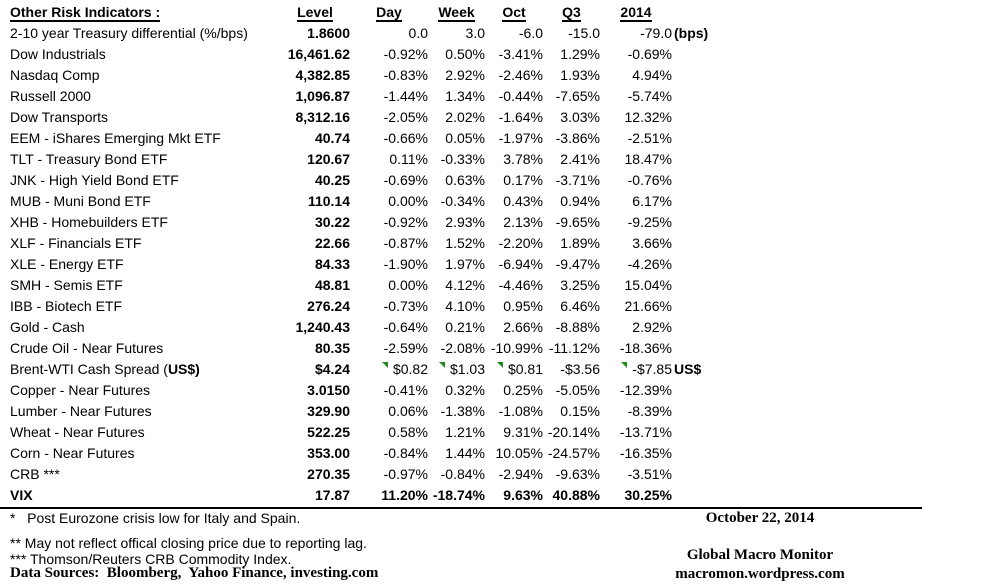 This screenshot has width=981, height=588. Describe the element at coordinates (323, 327) in the screenshot. I see `cell-text: 1,240.43` at that location.